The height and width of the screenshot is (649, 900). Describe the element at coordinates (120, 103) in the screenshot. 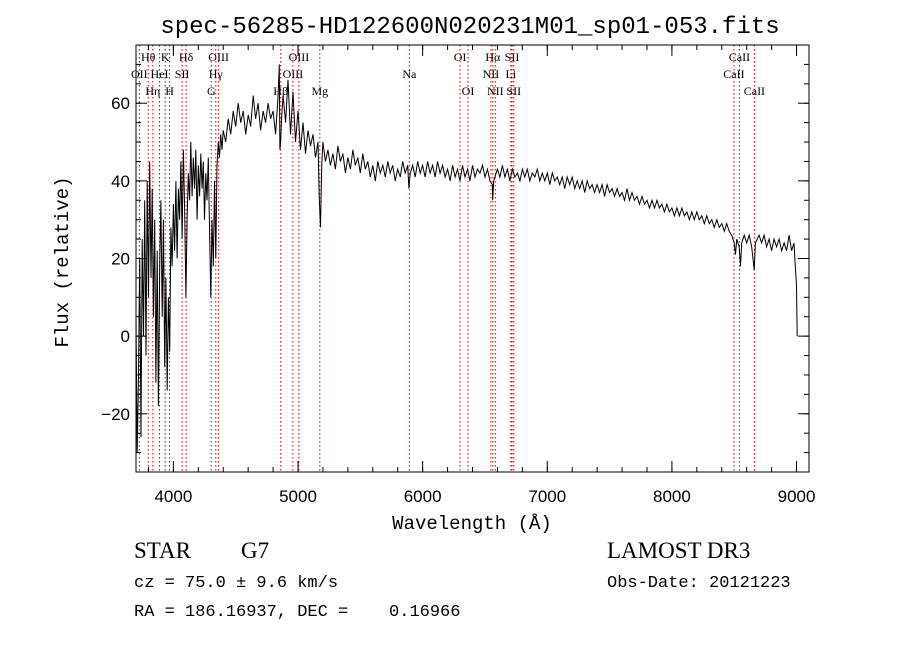

I see `y-tick-label: 60` at that location.